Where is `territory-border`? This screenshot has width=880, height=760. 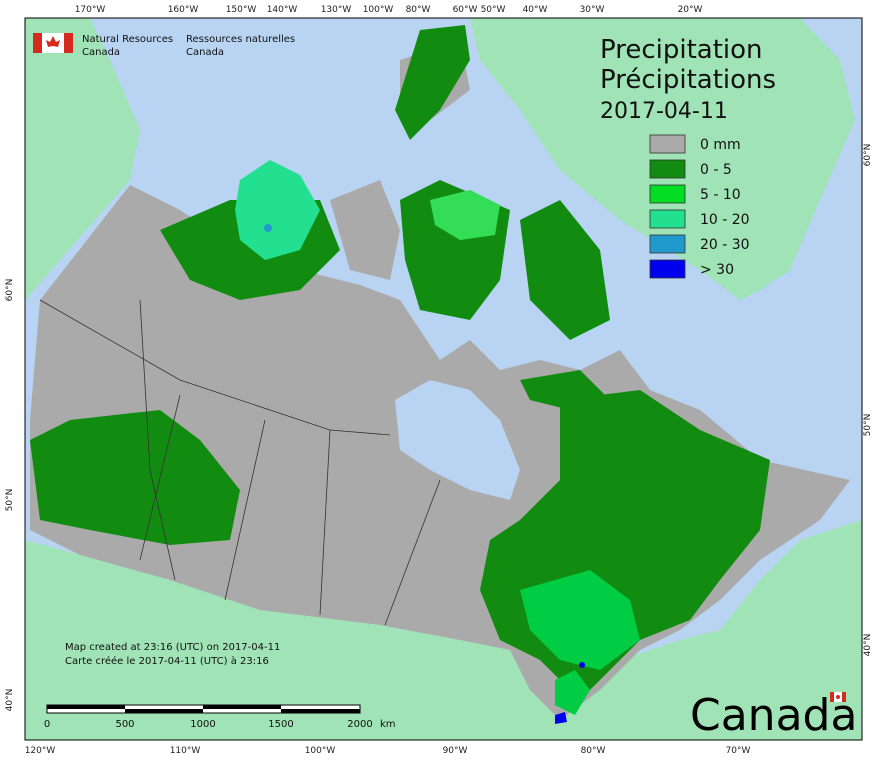 territory-border is located at coordinates (215, 367).